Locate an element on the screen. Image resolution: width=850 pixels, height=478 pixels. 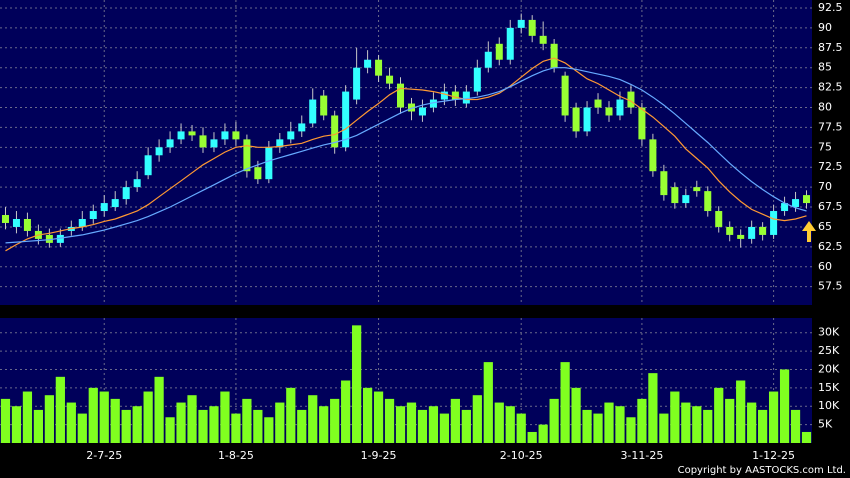
x-tick-label: 1-8-25 is located at coordinates (236, 455).